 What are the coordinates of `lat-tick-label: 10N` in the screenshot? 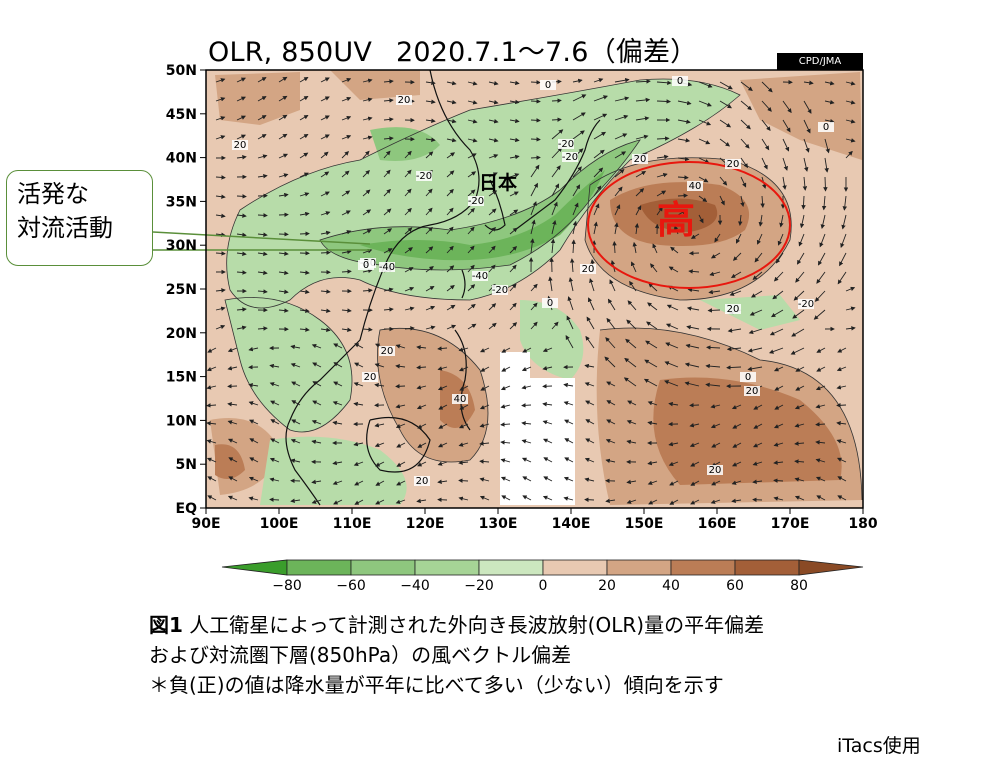 It's located at (181, 421).